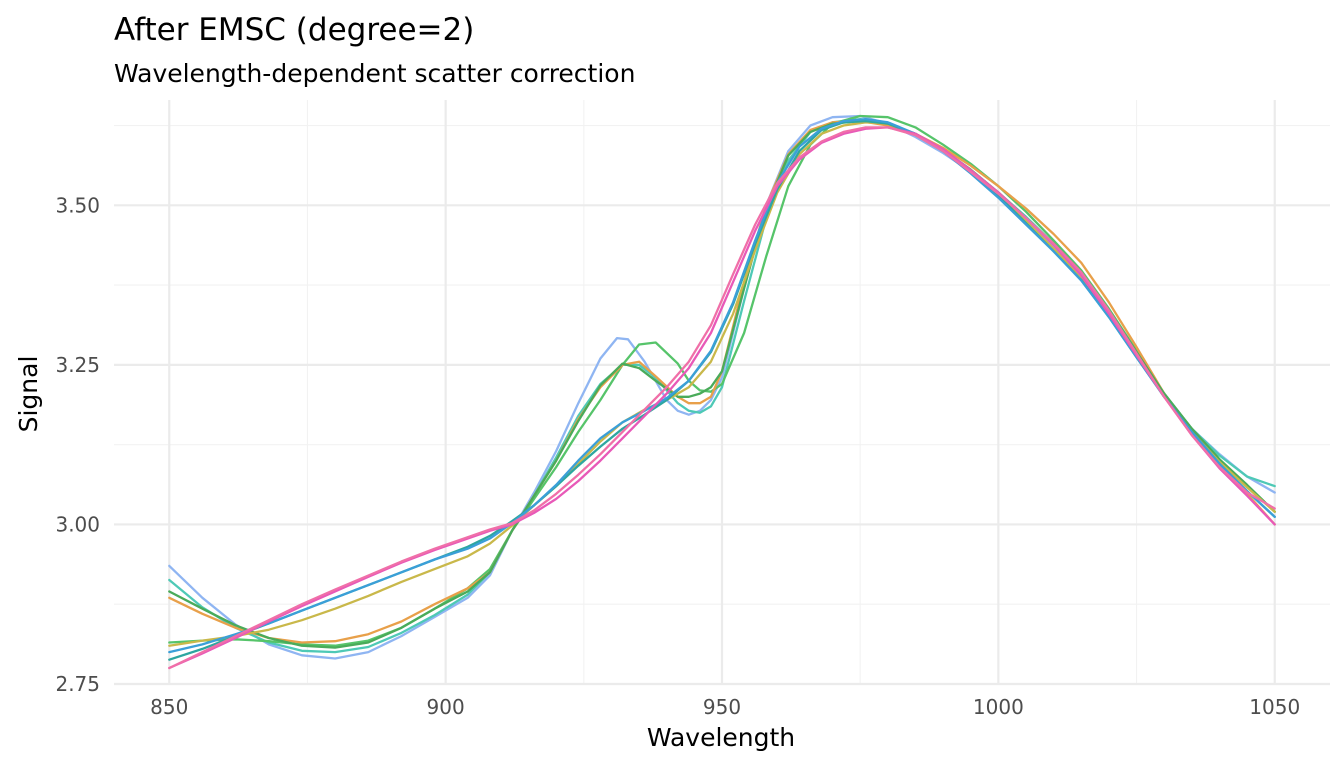 The width and height of the screenshot is (1344, 768). I want to click on y-tick-label: 3.00, so click(77, 524).